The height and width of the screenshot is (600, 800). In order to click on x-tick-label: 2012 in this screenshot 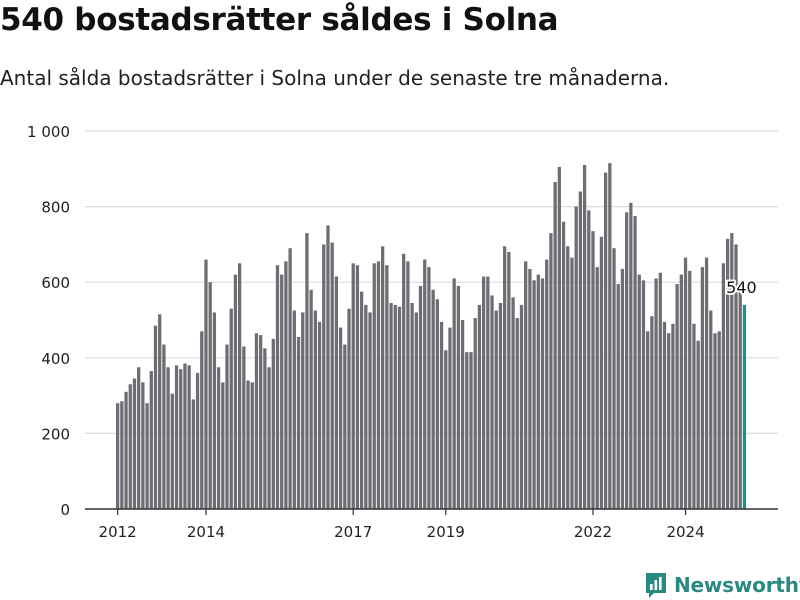, I will do `click(118, 532)`.